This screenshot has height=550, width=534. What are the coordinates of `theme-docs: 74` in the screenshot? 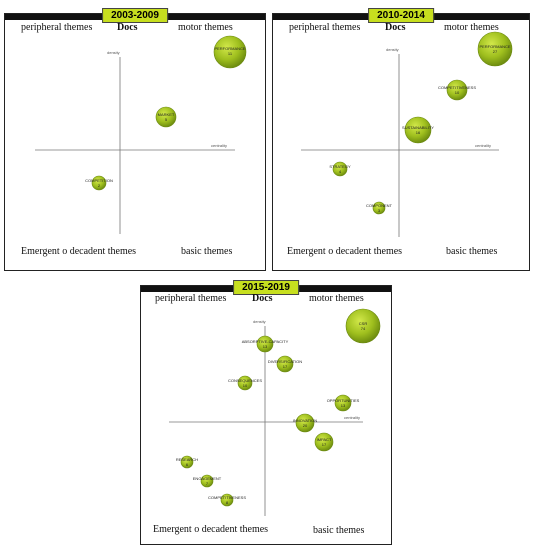 It's located at (363, 328).